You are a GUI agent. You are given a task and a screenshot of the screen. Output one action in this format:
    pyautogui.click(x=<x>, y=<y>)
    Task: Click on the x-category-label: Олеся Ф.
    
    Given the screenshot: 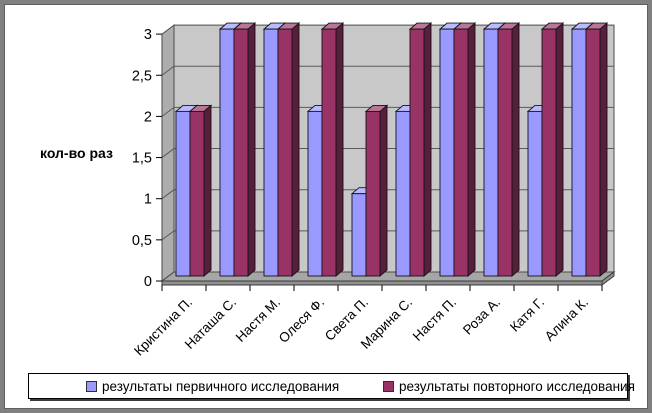 What is the action you would take?
    pyautogui.click(x=301, y=320)
    